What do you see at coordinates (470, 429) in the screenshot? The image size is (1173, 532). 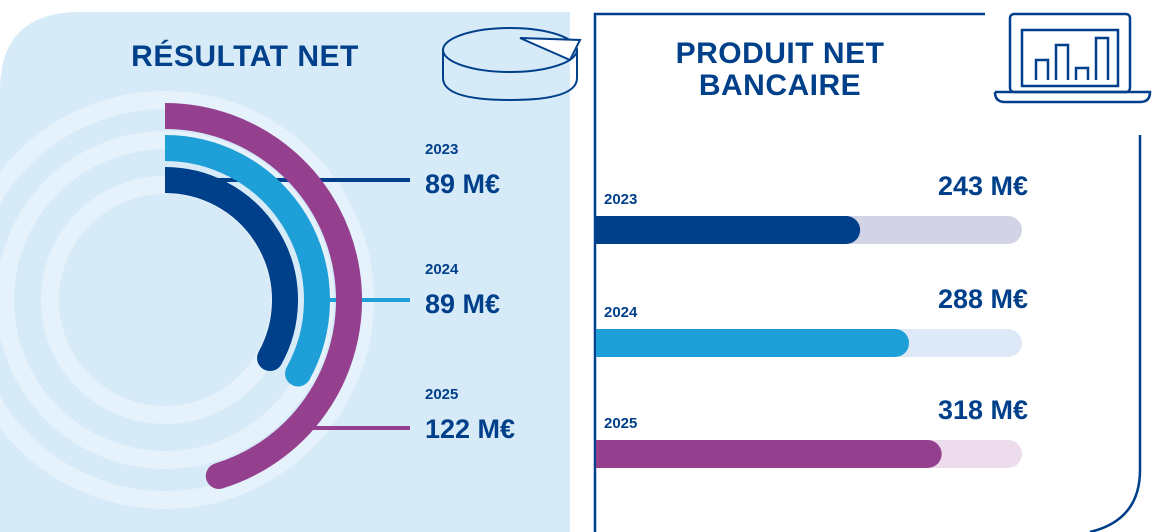 I see `value-label: 122 M€` at bounding box center [470, 429].